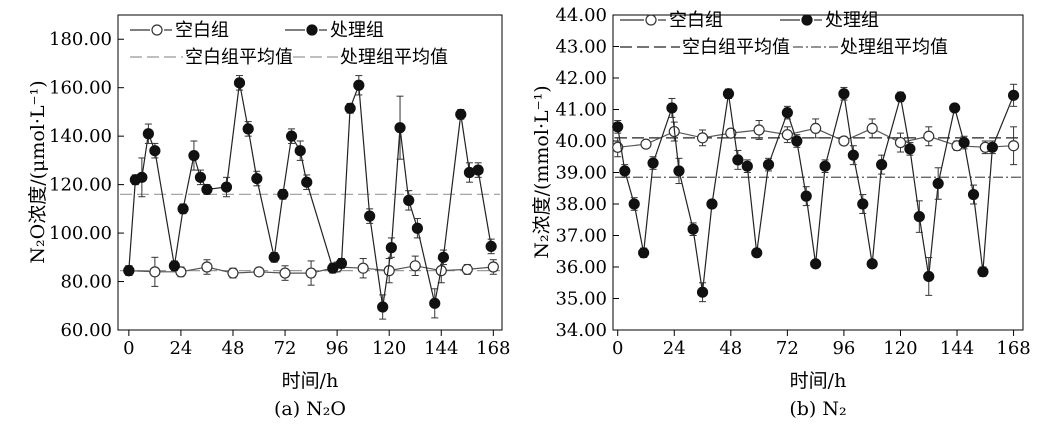 The image size is (1048, 435). I want to click on panel-caption: (b) N₂, so click(817, 409).